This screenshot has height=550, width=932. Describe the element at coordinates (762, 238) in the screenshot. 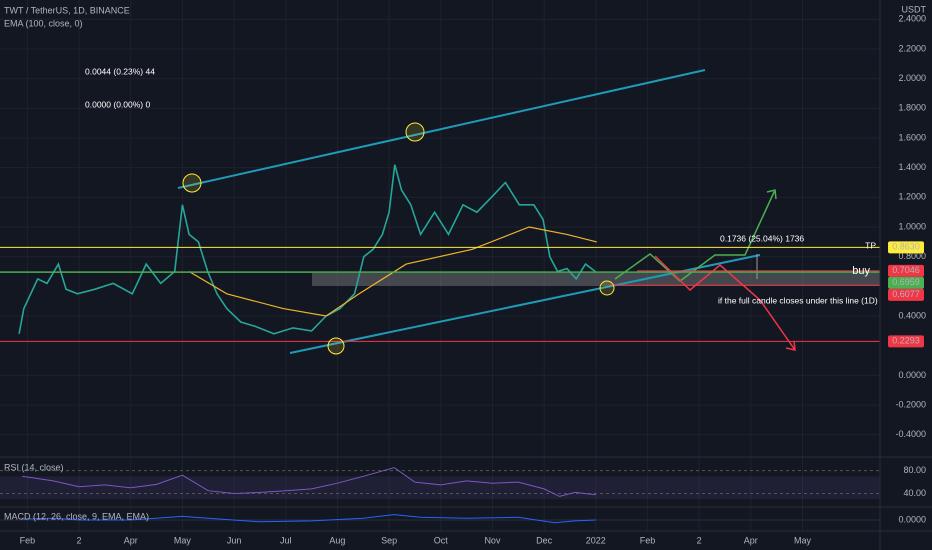

I see `annotation: 0.1736 (25.04%) 1736` at that location.